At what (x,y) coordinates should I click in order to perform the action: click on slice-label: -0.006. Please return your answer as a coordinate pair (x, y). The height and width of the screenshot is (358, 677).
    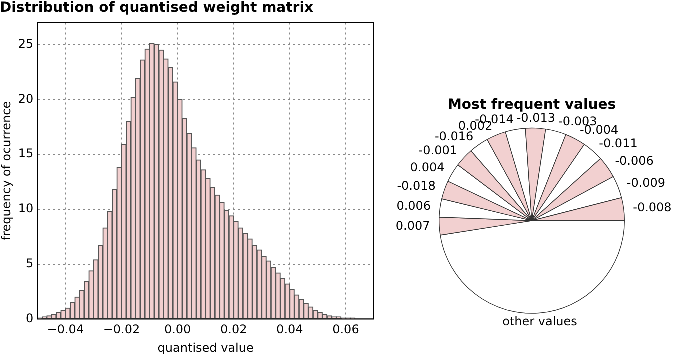
    Looking at the image, I should click on (634, 161).